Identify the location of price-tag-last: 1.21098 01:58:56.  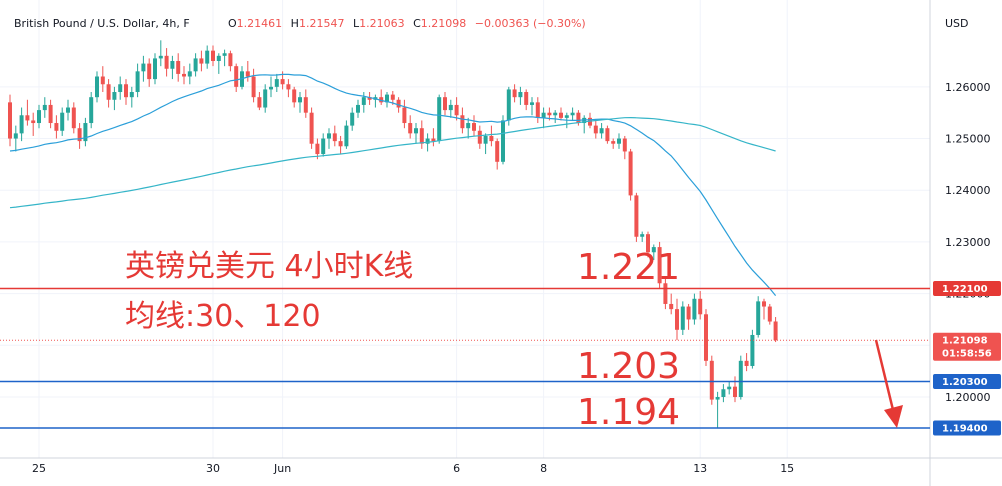
(967, 346).